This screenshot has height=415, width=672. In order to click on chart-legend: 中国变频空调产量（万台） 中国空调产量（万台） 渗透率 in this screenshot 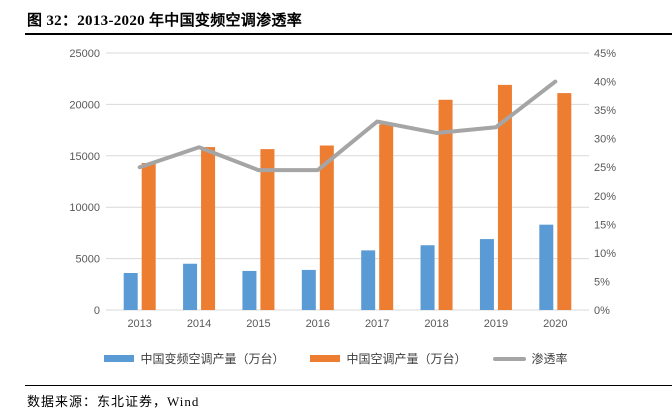, I will do `click(336, 358)`.